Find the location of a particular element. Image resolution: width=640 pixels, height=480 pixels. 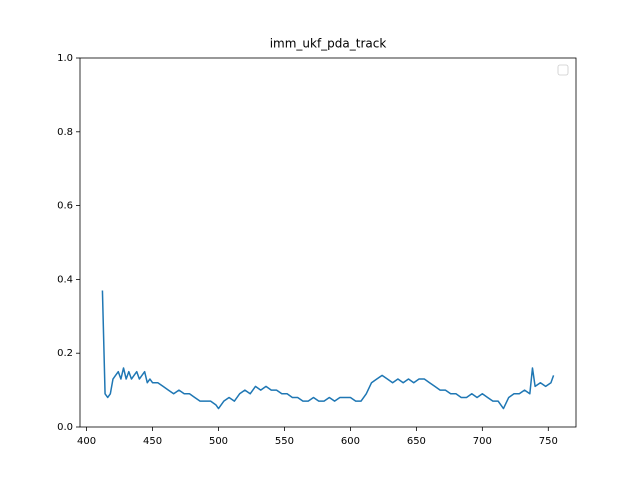

y-tick-label: 0.6 is located at coordinates (65, 206).